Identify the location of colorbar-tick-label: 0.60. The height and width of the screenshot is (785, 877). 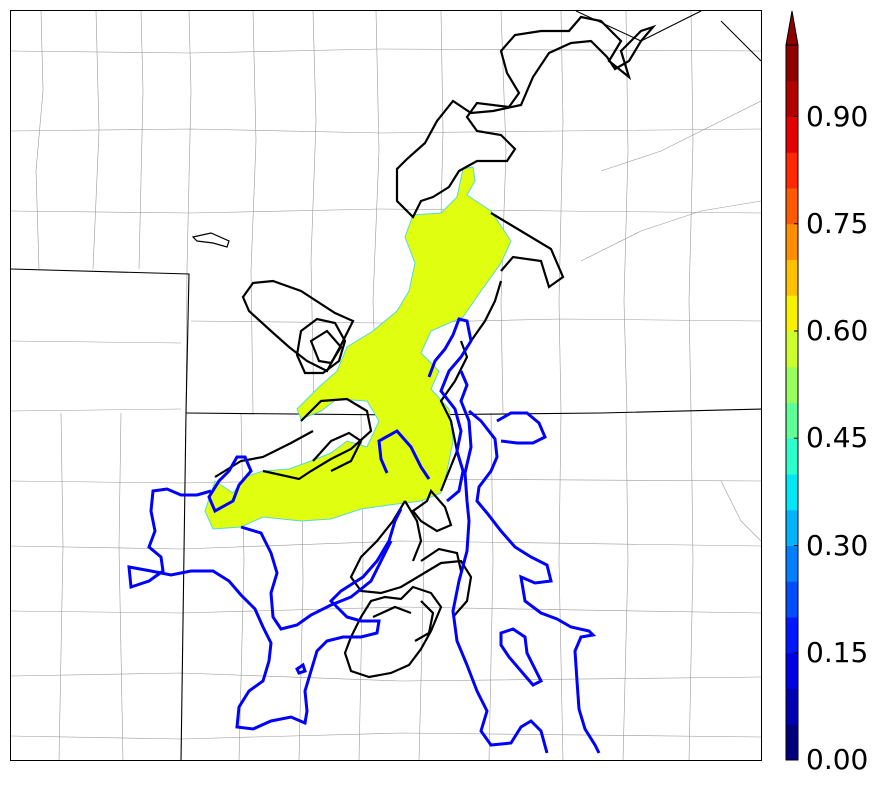
(837, 330).